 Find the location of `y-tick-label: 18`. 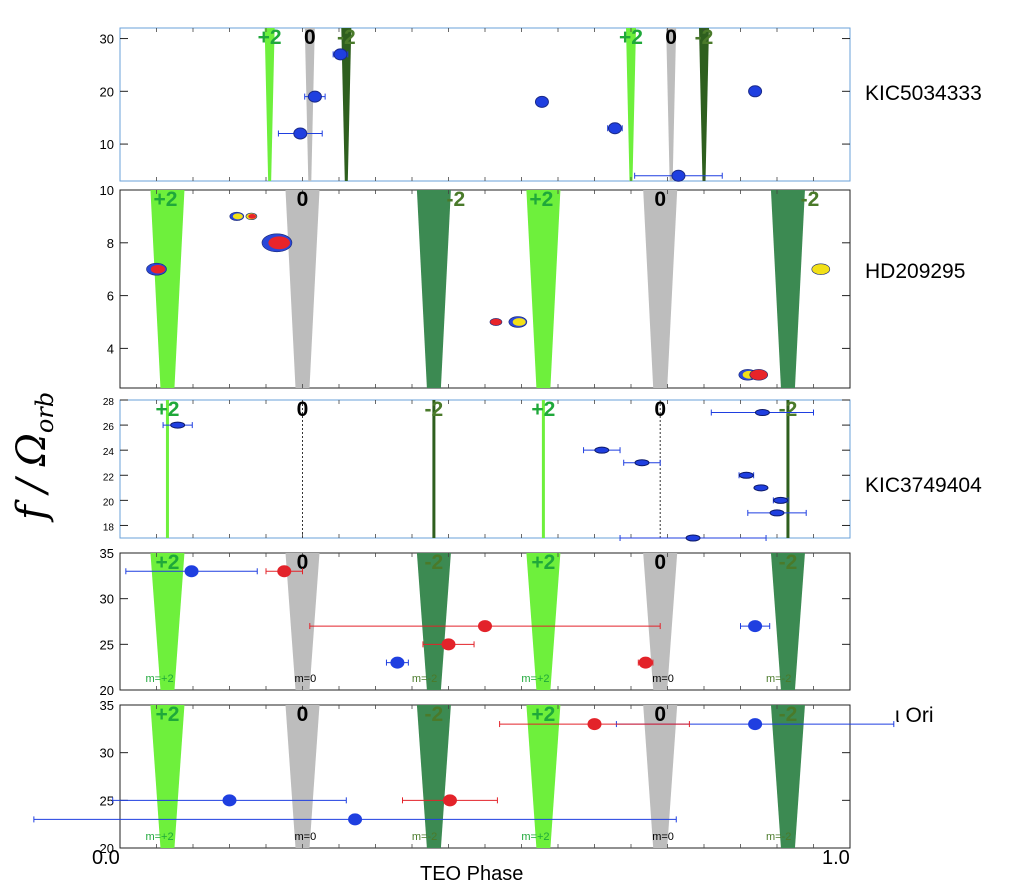

y-tick-label: 18 is located at coordinates (109, 527).